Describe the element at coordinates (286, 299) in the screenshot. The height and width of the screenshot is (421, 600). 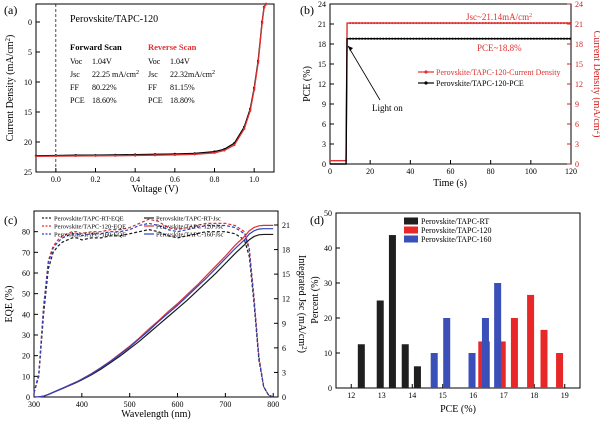
I see `c-y-right-tick-label: 12` at that location.